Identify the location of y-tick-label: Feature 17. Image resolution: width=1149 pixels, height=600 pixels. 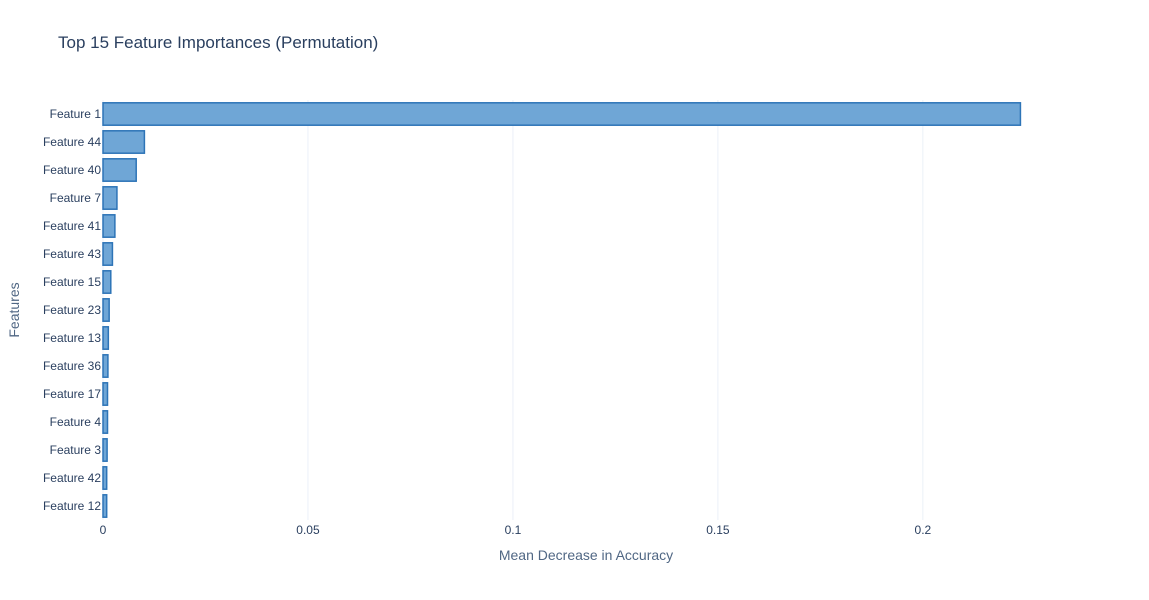
(72, 394).